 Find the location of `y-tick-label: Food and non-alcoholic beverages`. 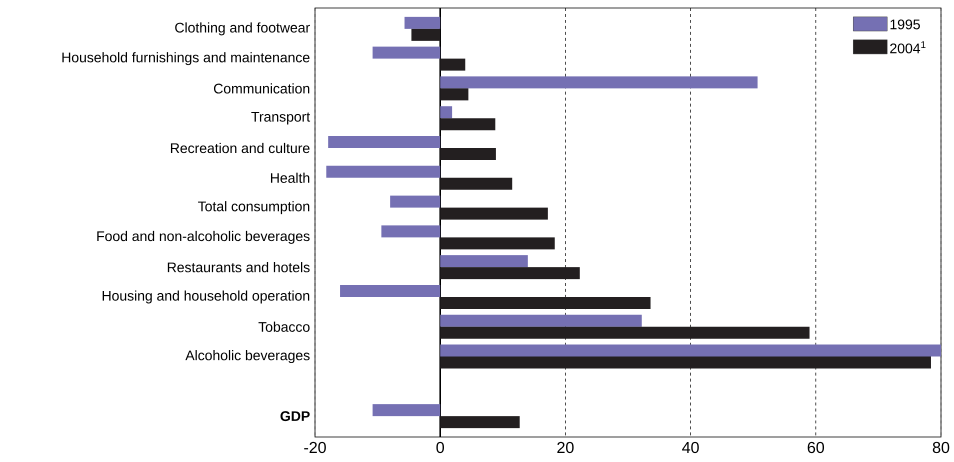

y-tick-label: Food and non-alcoholic beverages is located at coordinates (203, 237).